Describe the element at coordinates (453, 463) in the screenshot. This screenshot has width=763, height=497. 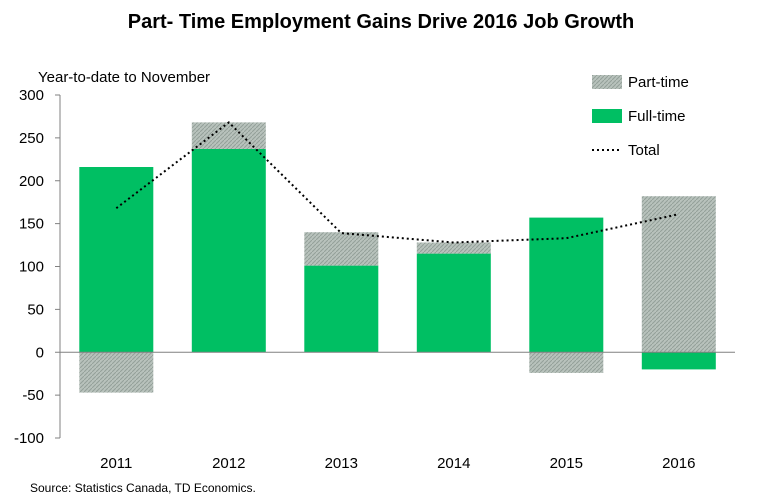
I see `x-tick-label-2014: 2014` at that location.